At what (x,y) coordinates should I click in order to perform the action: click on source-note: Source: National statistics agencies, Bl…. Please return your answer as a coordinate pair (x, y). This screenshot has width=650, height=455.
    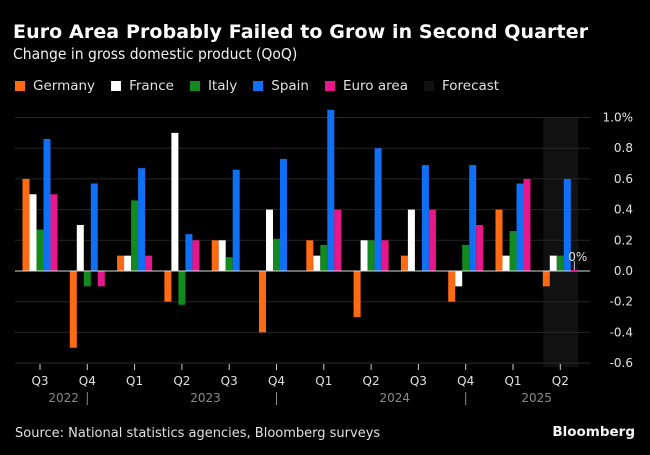
    Looking at the image, I should click on (198, 433).